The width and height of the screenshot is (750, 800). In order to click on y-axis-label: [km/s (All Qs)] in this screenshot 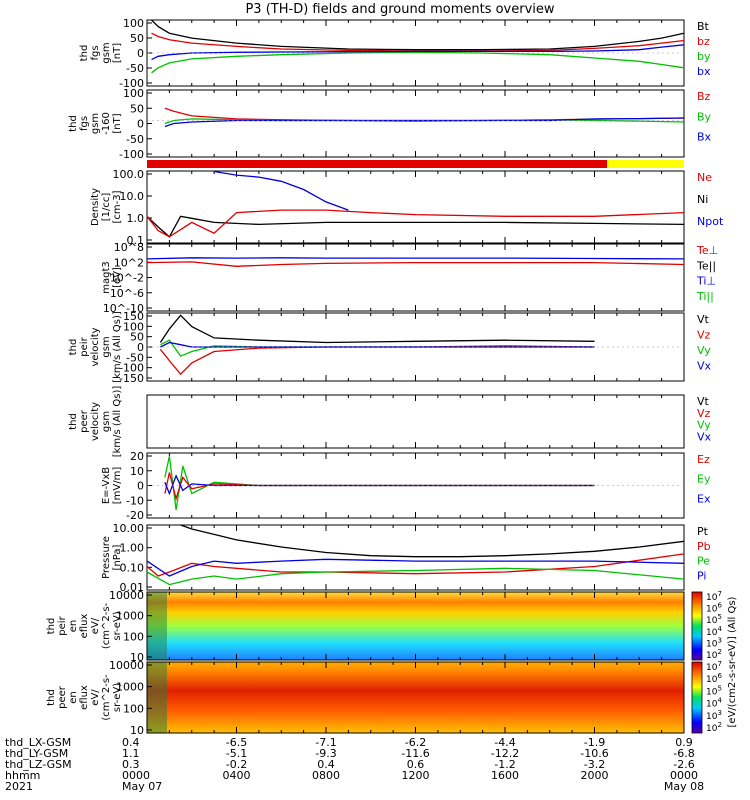, I will do `click(117, 347)`.